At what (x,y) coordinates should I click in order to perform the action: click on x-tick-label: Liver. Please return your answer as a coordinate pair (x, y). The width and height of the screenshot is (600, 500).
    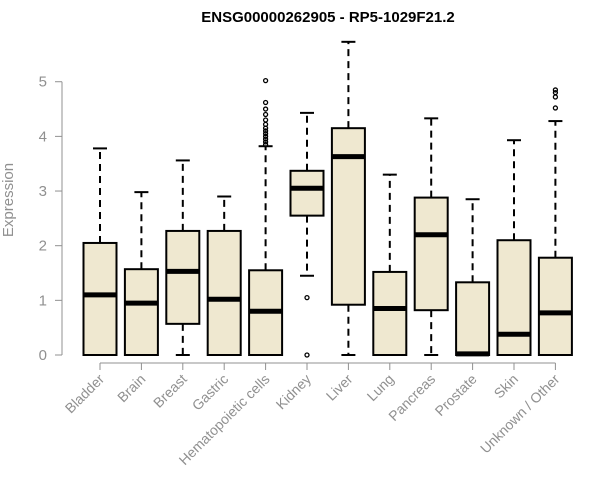
    Looking at the image, I should click on (339, 387).